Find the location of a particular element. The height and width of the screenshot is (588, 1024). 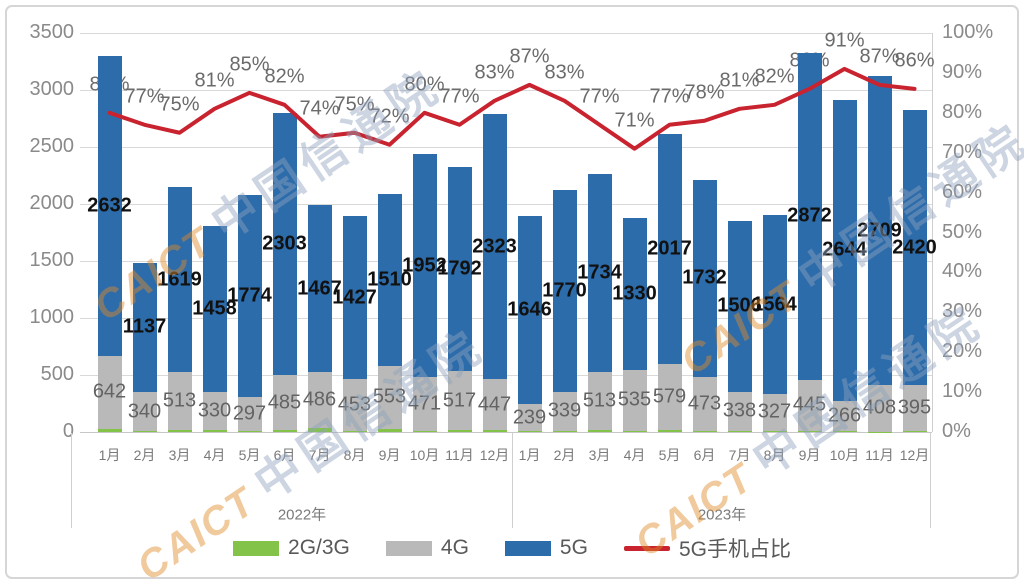

y-axis-tick-left: 0 is located at coordinates (68, 431).